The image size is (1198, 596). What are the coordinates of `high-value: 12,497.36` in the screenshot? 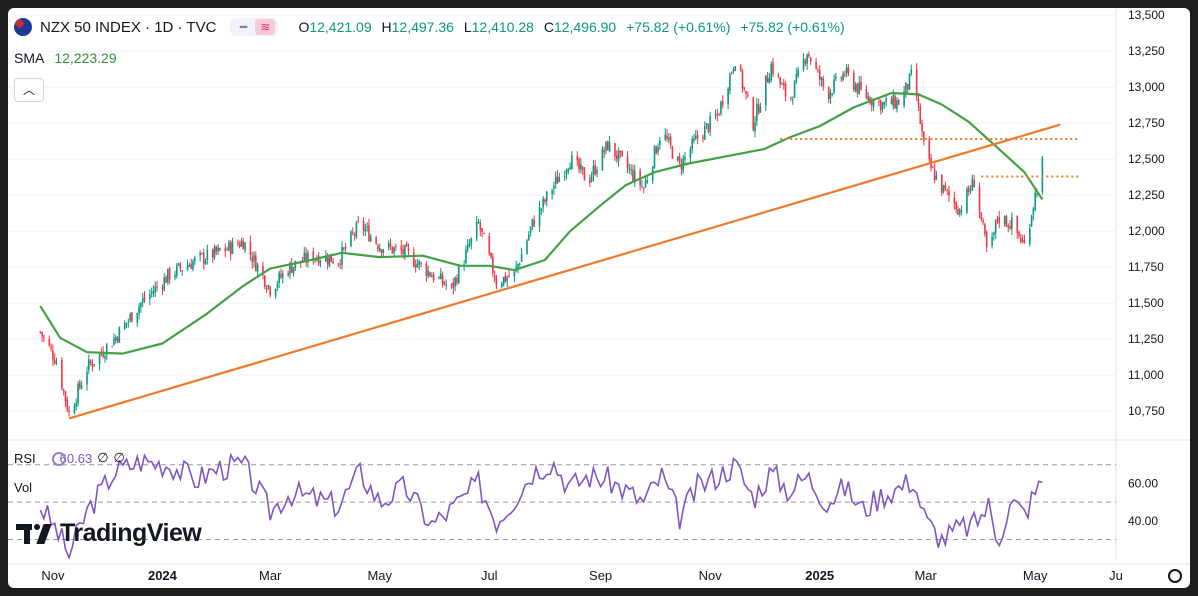 It's located at (422, 27).